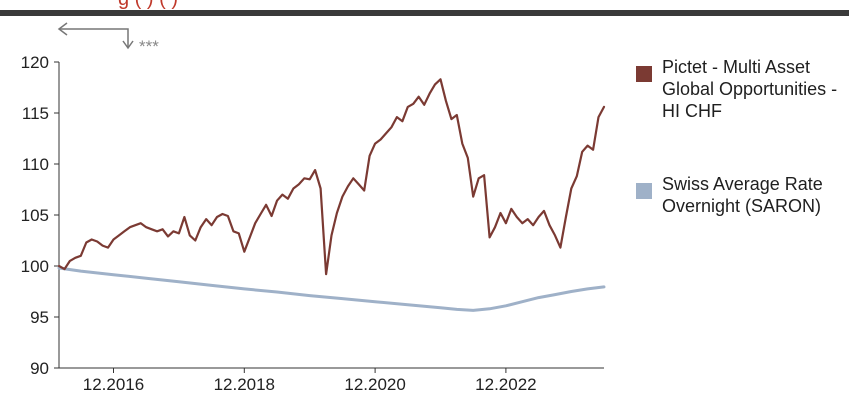 This screenshot has width=849, height=403. I want to click on x-tick-label: 12.2016, so click(113, 384).